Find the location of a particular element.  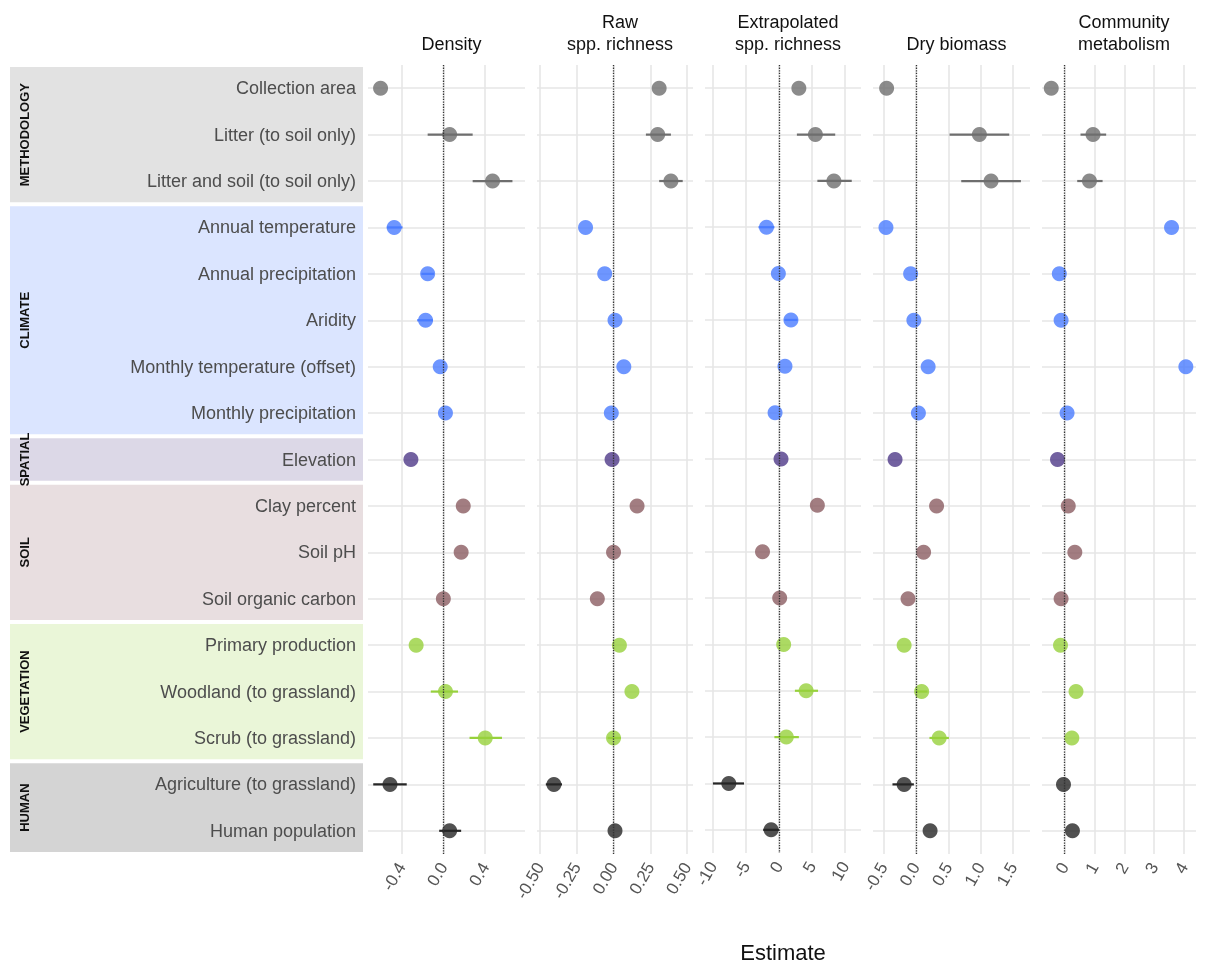

text: SOIL is located at coordinates (24, 552).